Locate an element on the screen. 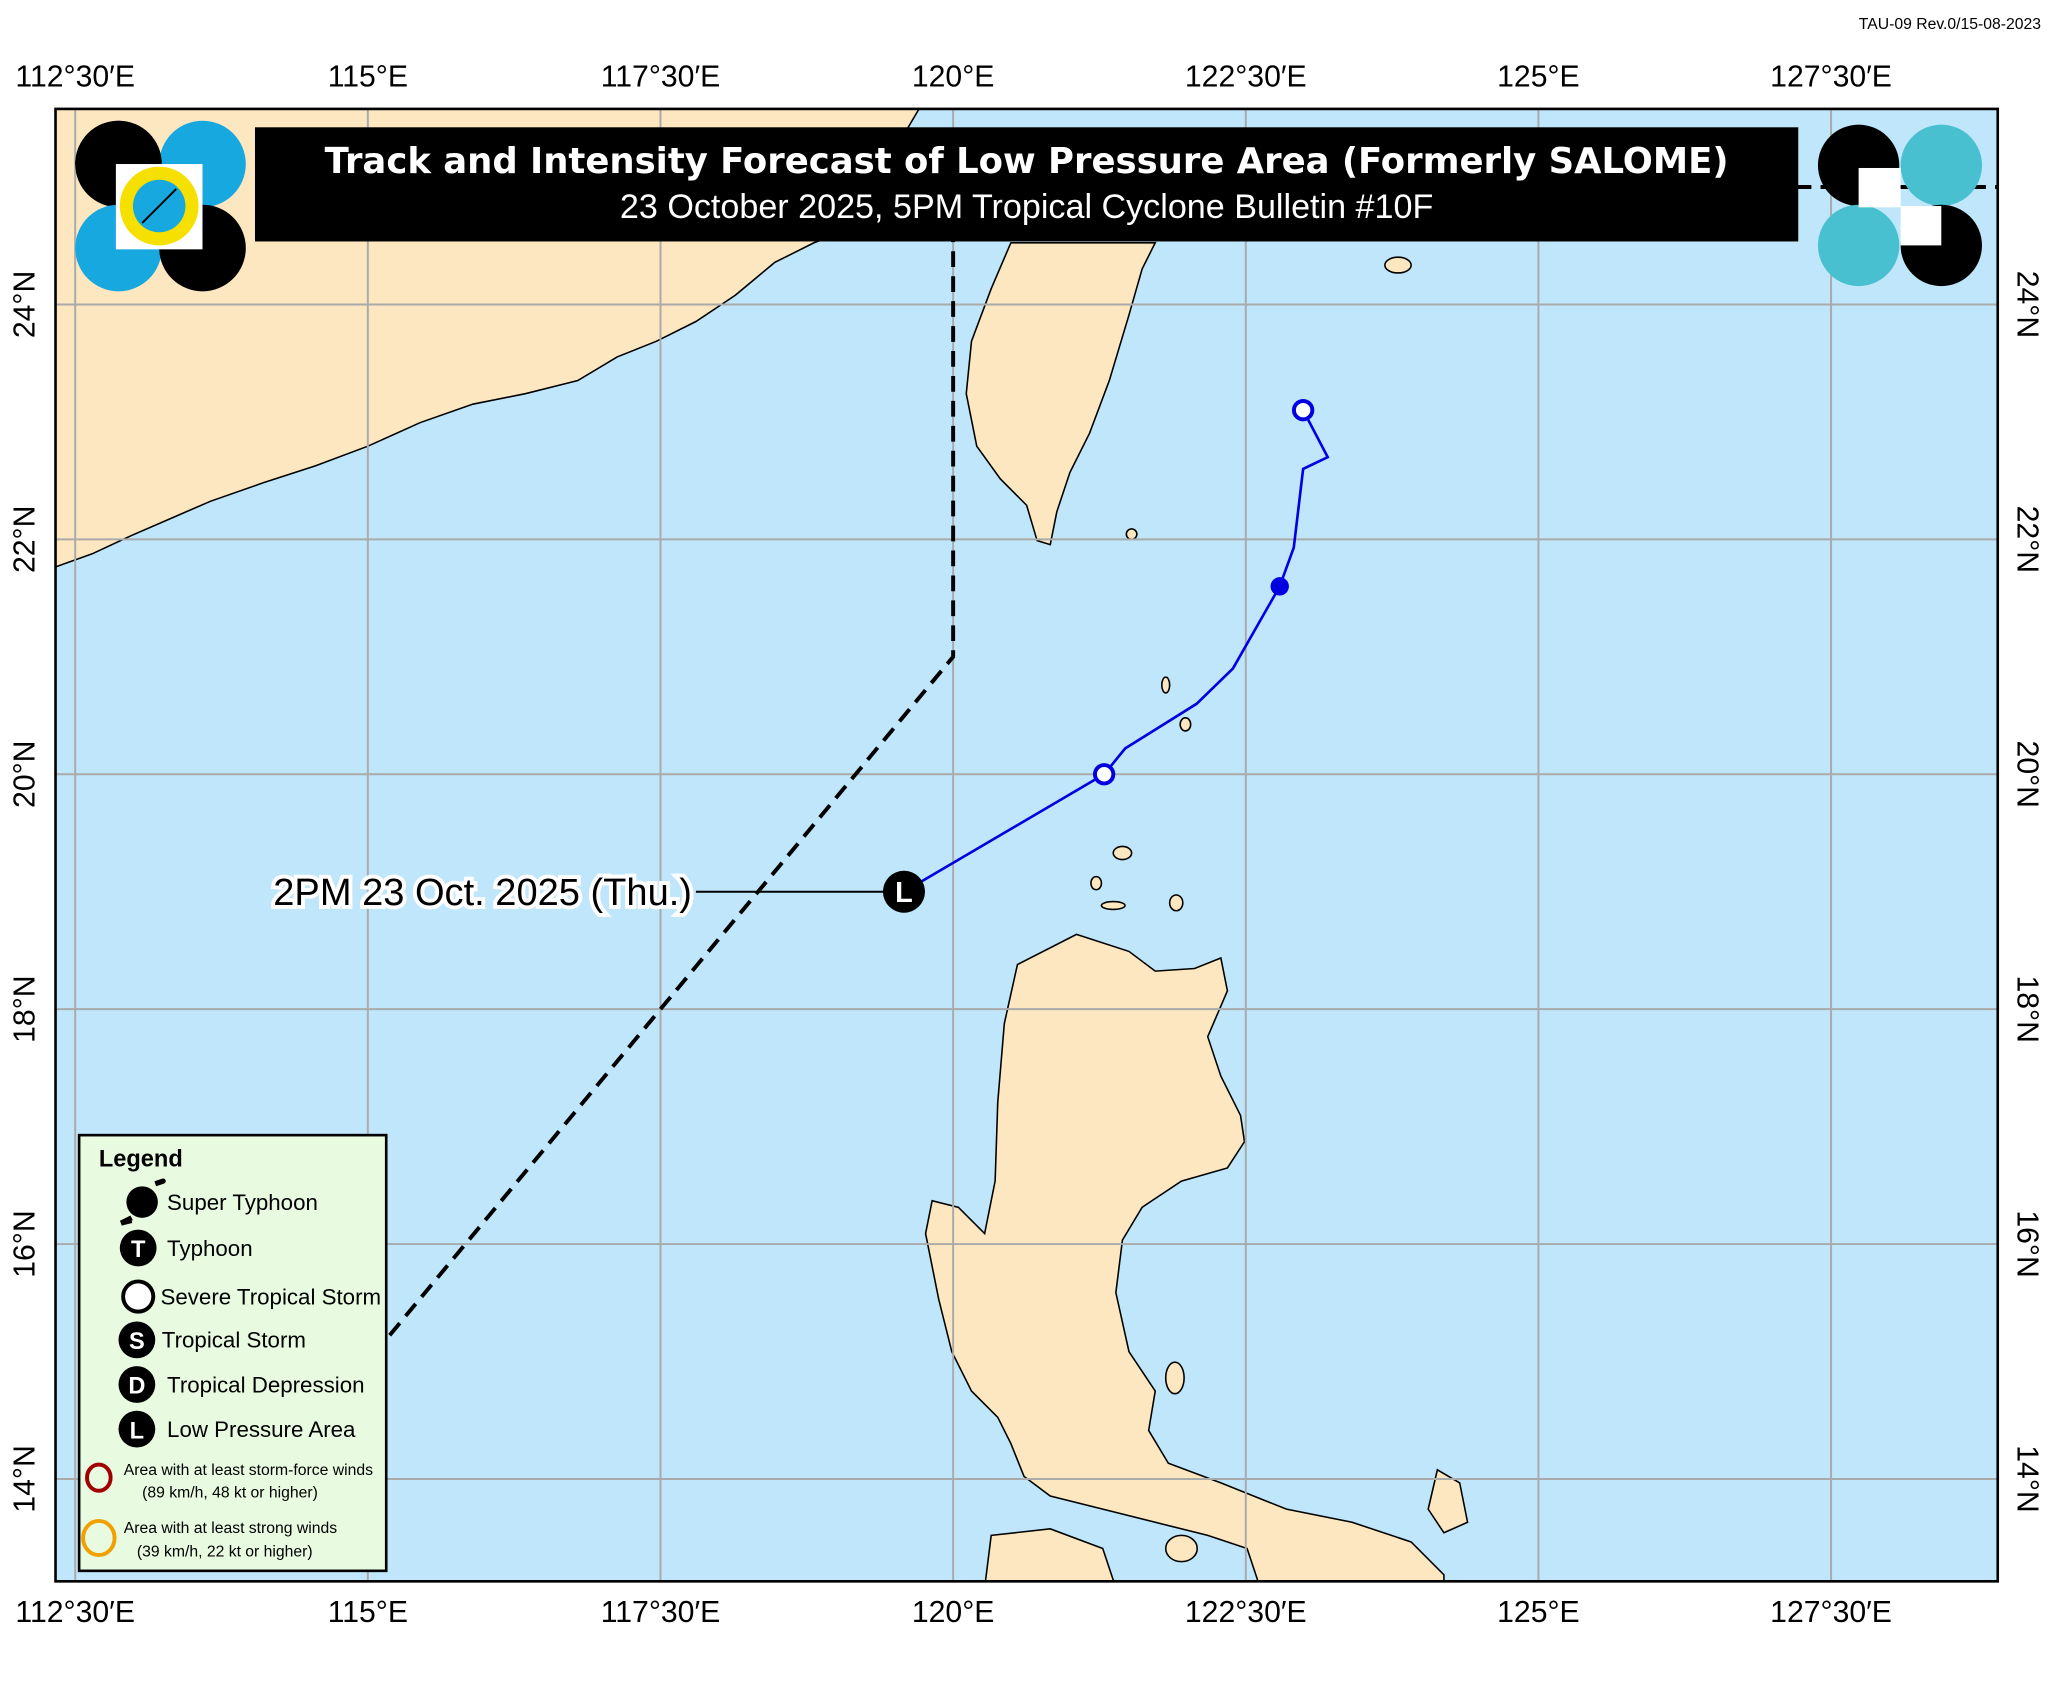 The image size is (2048, 1685). lat-label-left: 16°N is located at coordinates (25, 1243).